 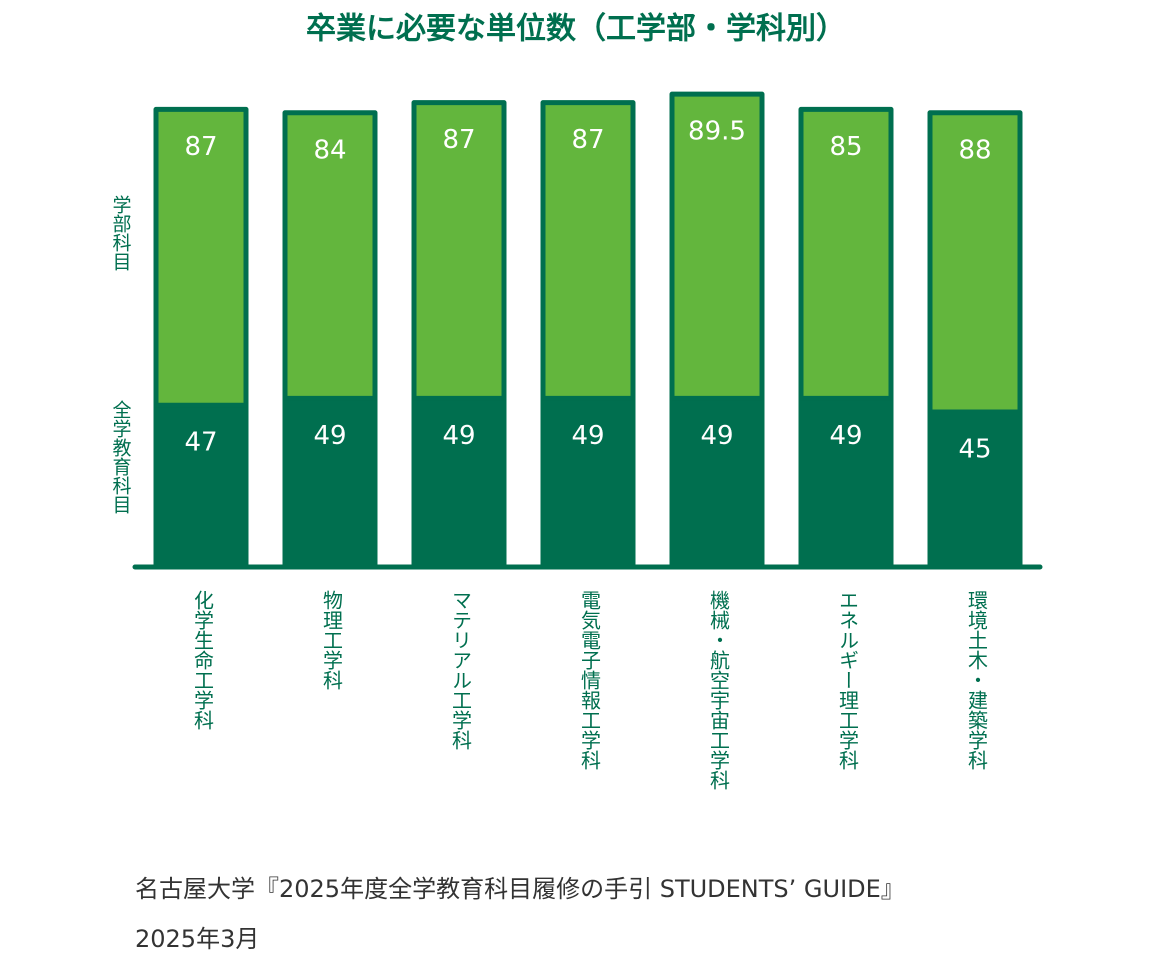 What do you see at coordinates (461, 670) in the screenshot?
I see `x-tick-label: マテリアル工学科` at bounding box center [461, 670].